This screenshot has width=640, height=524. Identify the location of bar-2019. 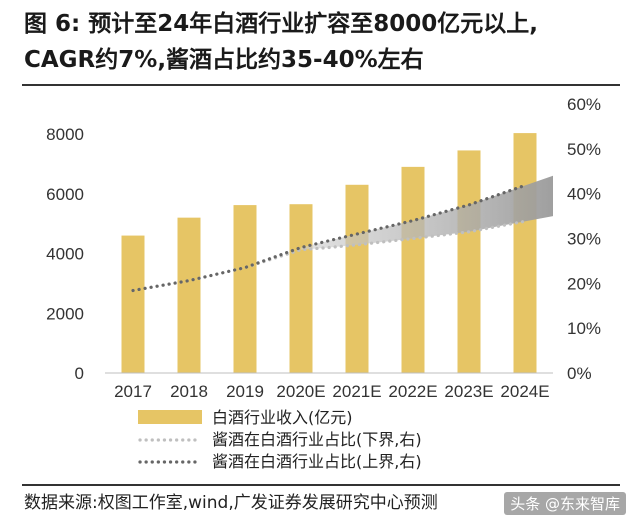
(245, 289).